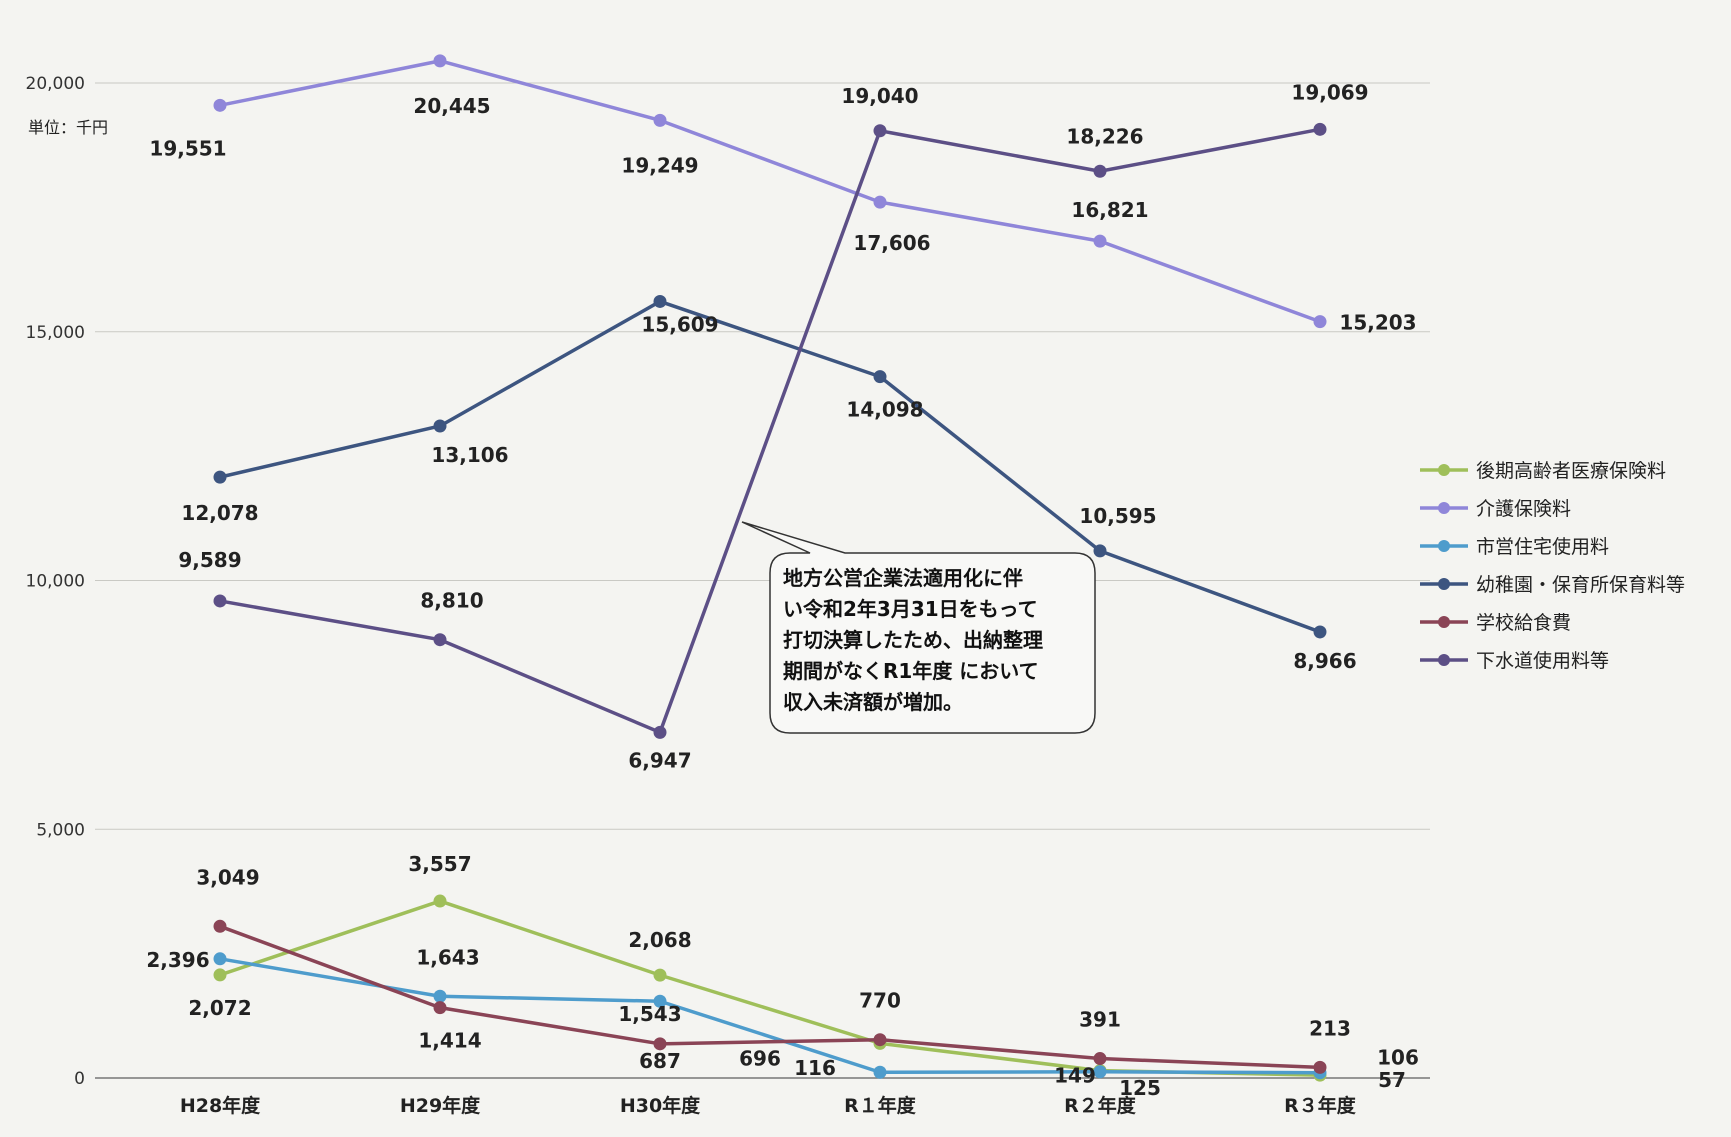  I want to click on y-tick-label: 15,000, so click(55, 333).